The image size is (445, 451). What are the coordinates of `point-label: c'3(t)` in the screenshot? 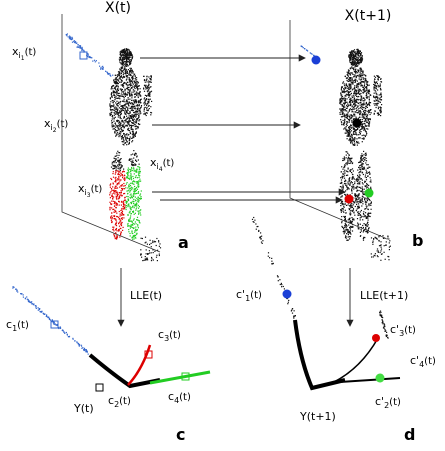 It's located at (403, 330).